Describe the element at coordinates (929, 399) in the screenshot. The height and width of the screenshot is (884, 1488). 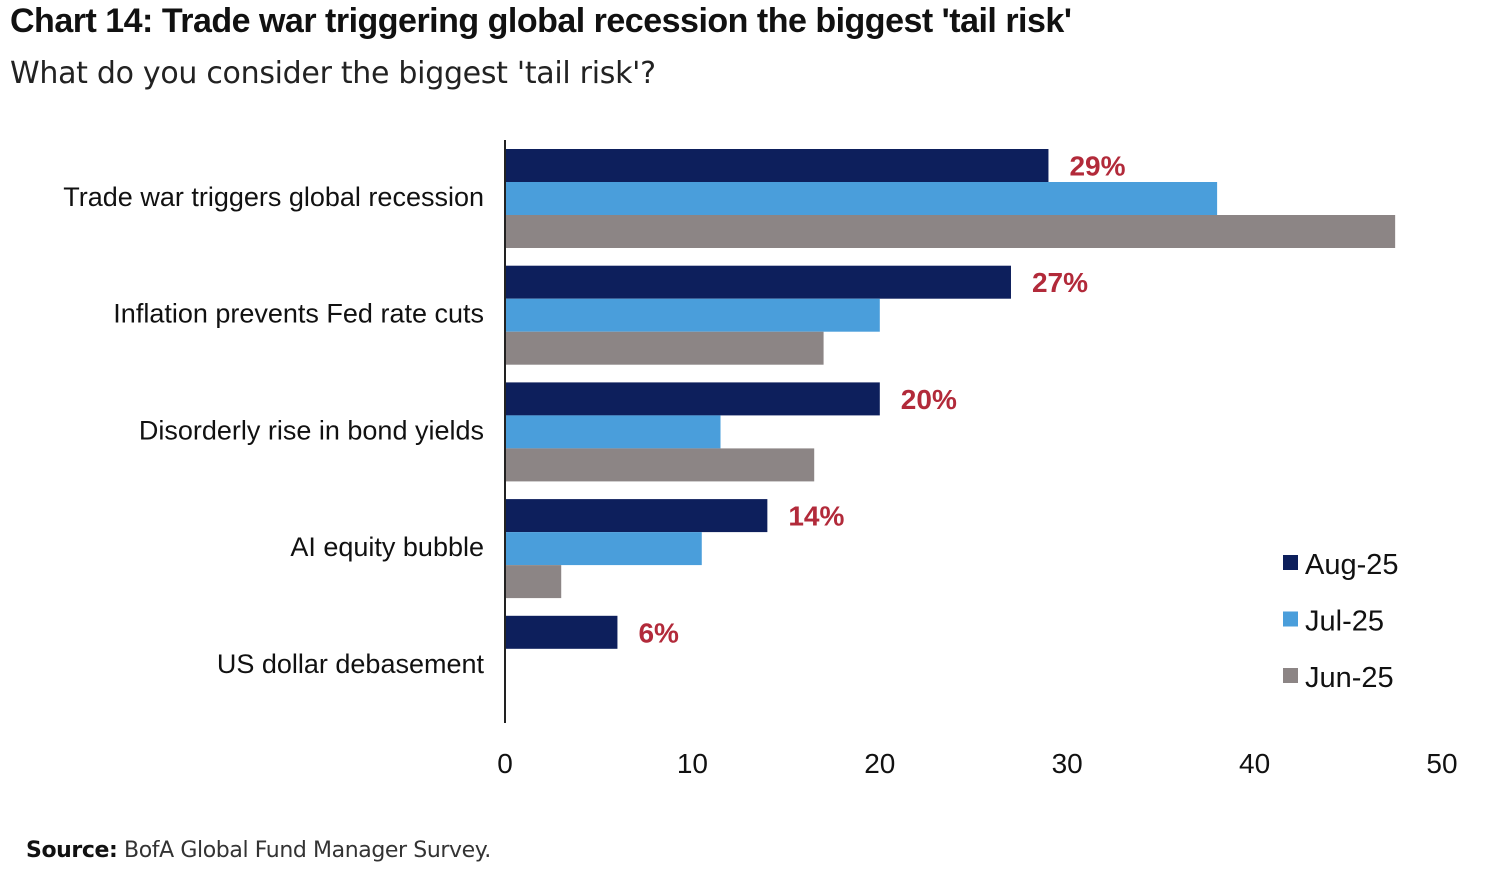
I see `data-label: 20%` at that location.